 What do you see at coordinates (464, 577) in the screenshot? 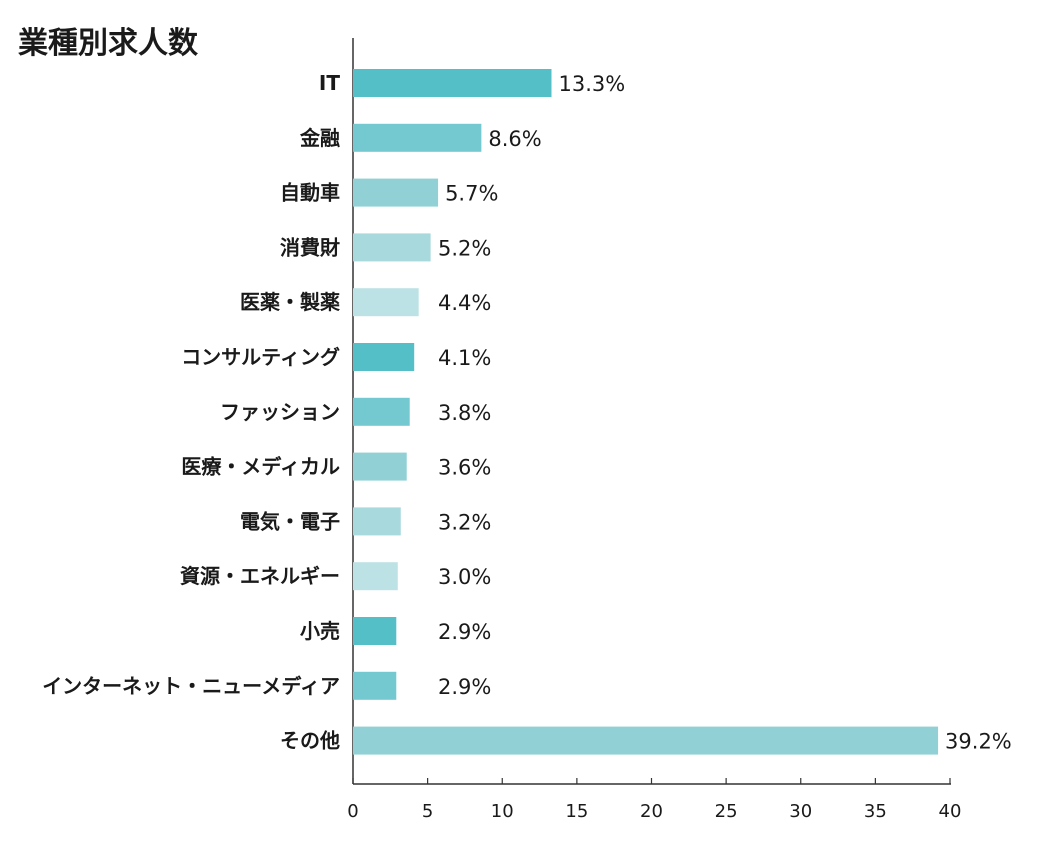
I see `value-label: 3.0%` at bounding box center [464, 577].